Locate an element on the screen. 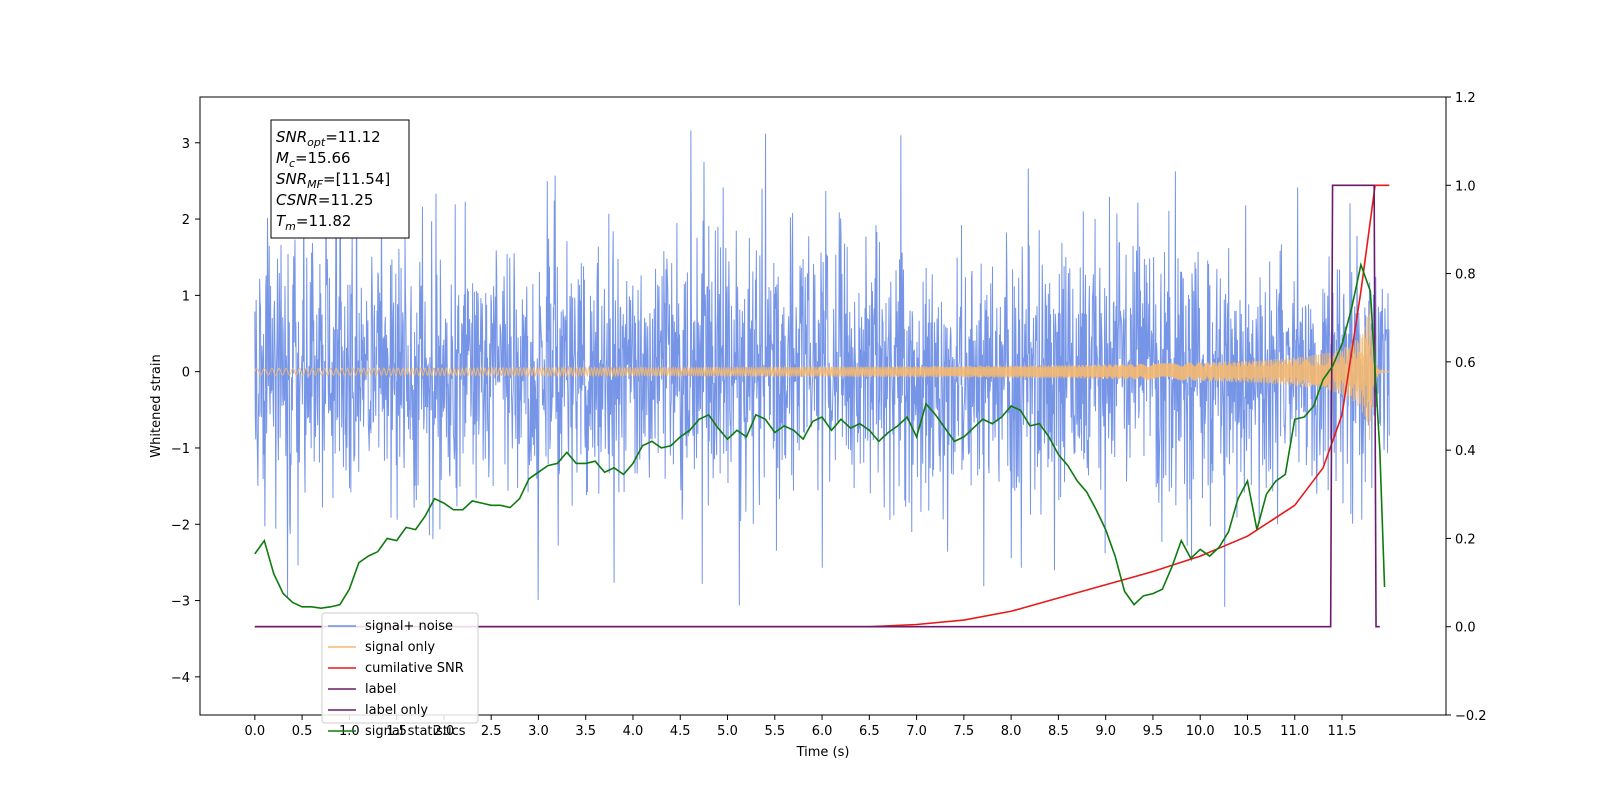 The height and width of the screenshot is (804, 1600). annotation-line: SNRopt=11.12 is located at coordinates (328, 138).